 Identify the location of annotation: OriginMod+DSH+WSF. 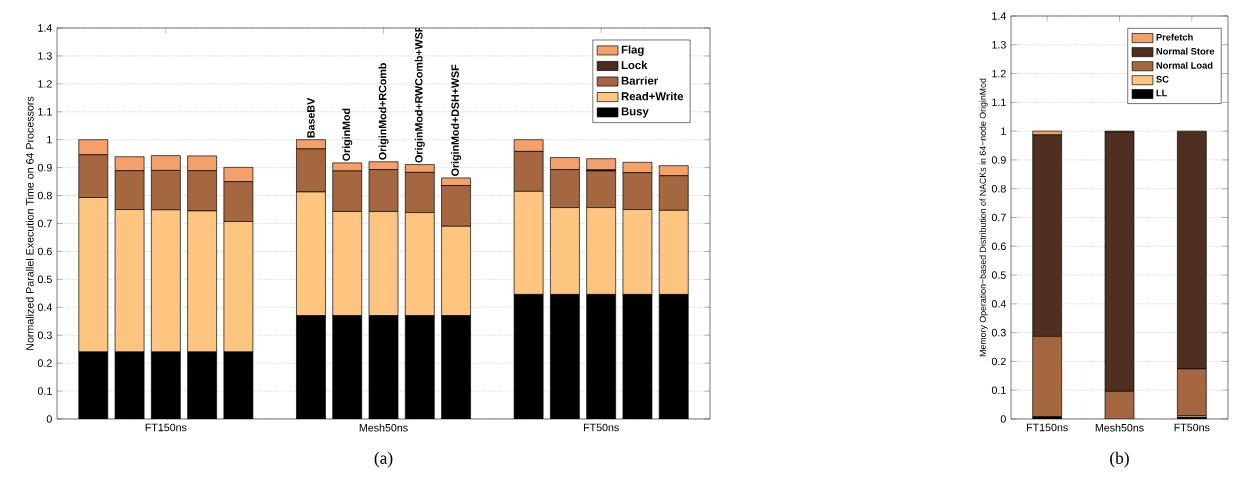
(456, 120).